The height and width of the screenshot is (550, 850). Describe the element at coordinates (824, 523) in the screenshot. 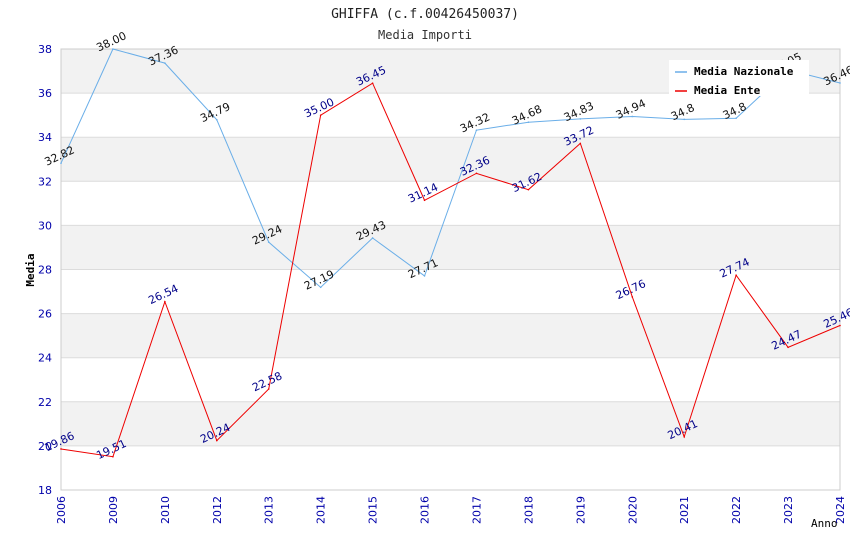

I see `x-axis-label: Anno` at that location.